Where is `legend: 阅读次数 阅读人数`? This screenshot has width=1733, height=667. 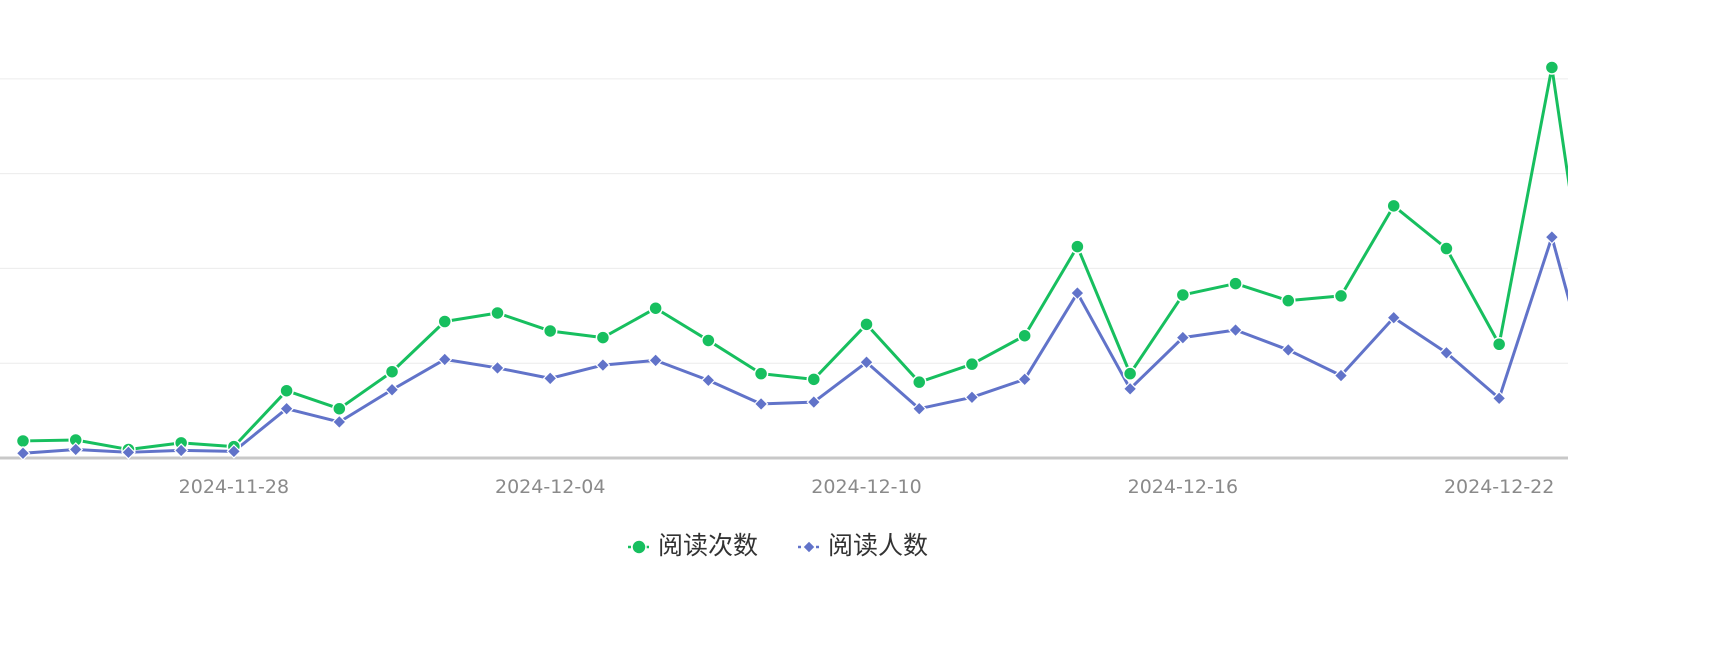
legend: 阅读次数 阅读人数 is located at coordinates (778, 545).